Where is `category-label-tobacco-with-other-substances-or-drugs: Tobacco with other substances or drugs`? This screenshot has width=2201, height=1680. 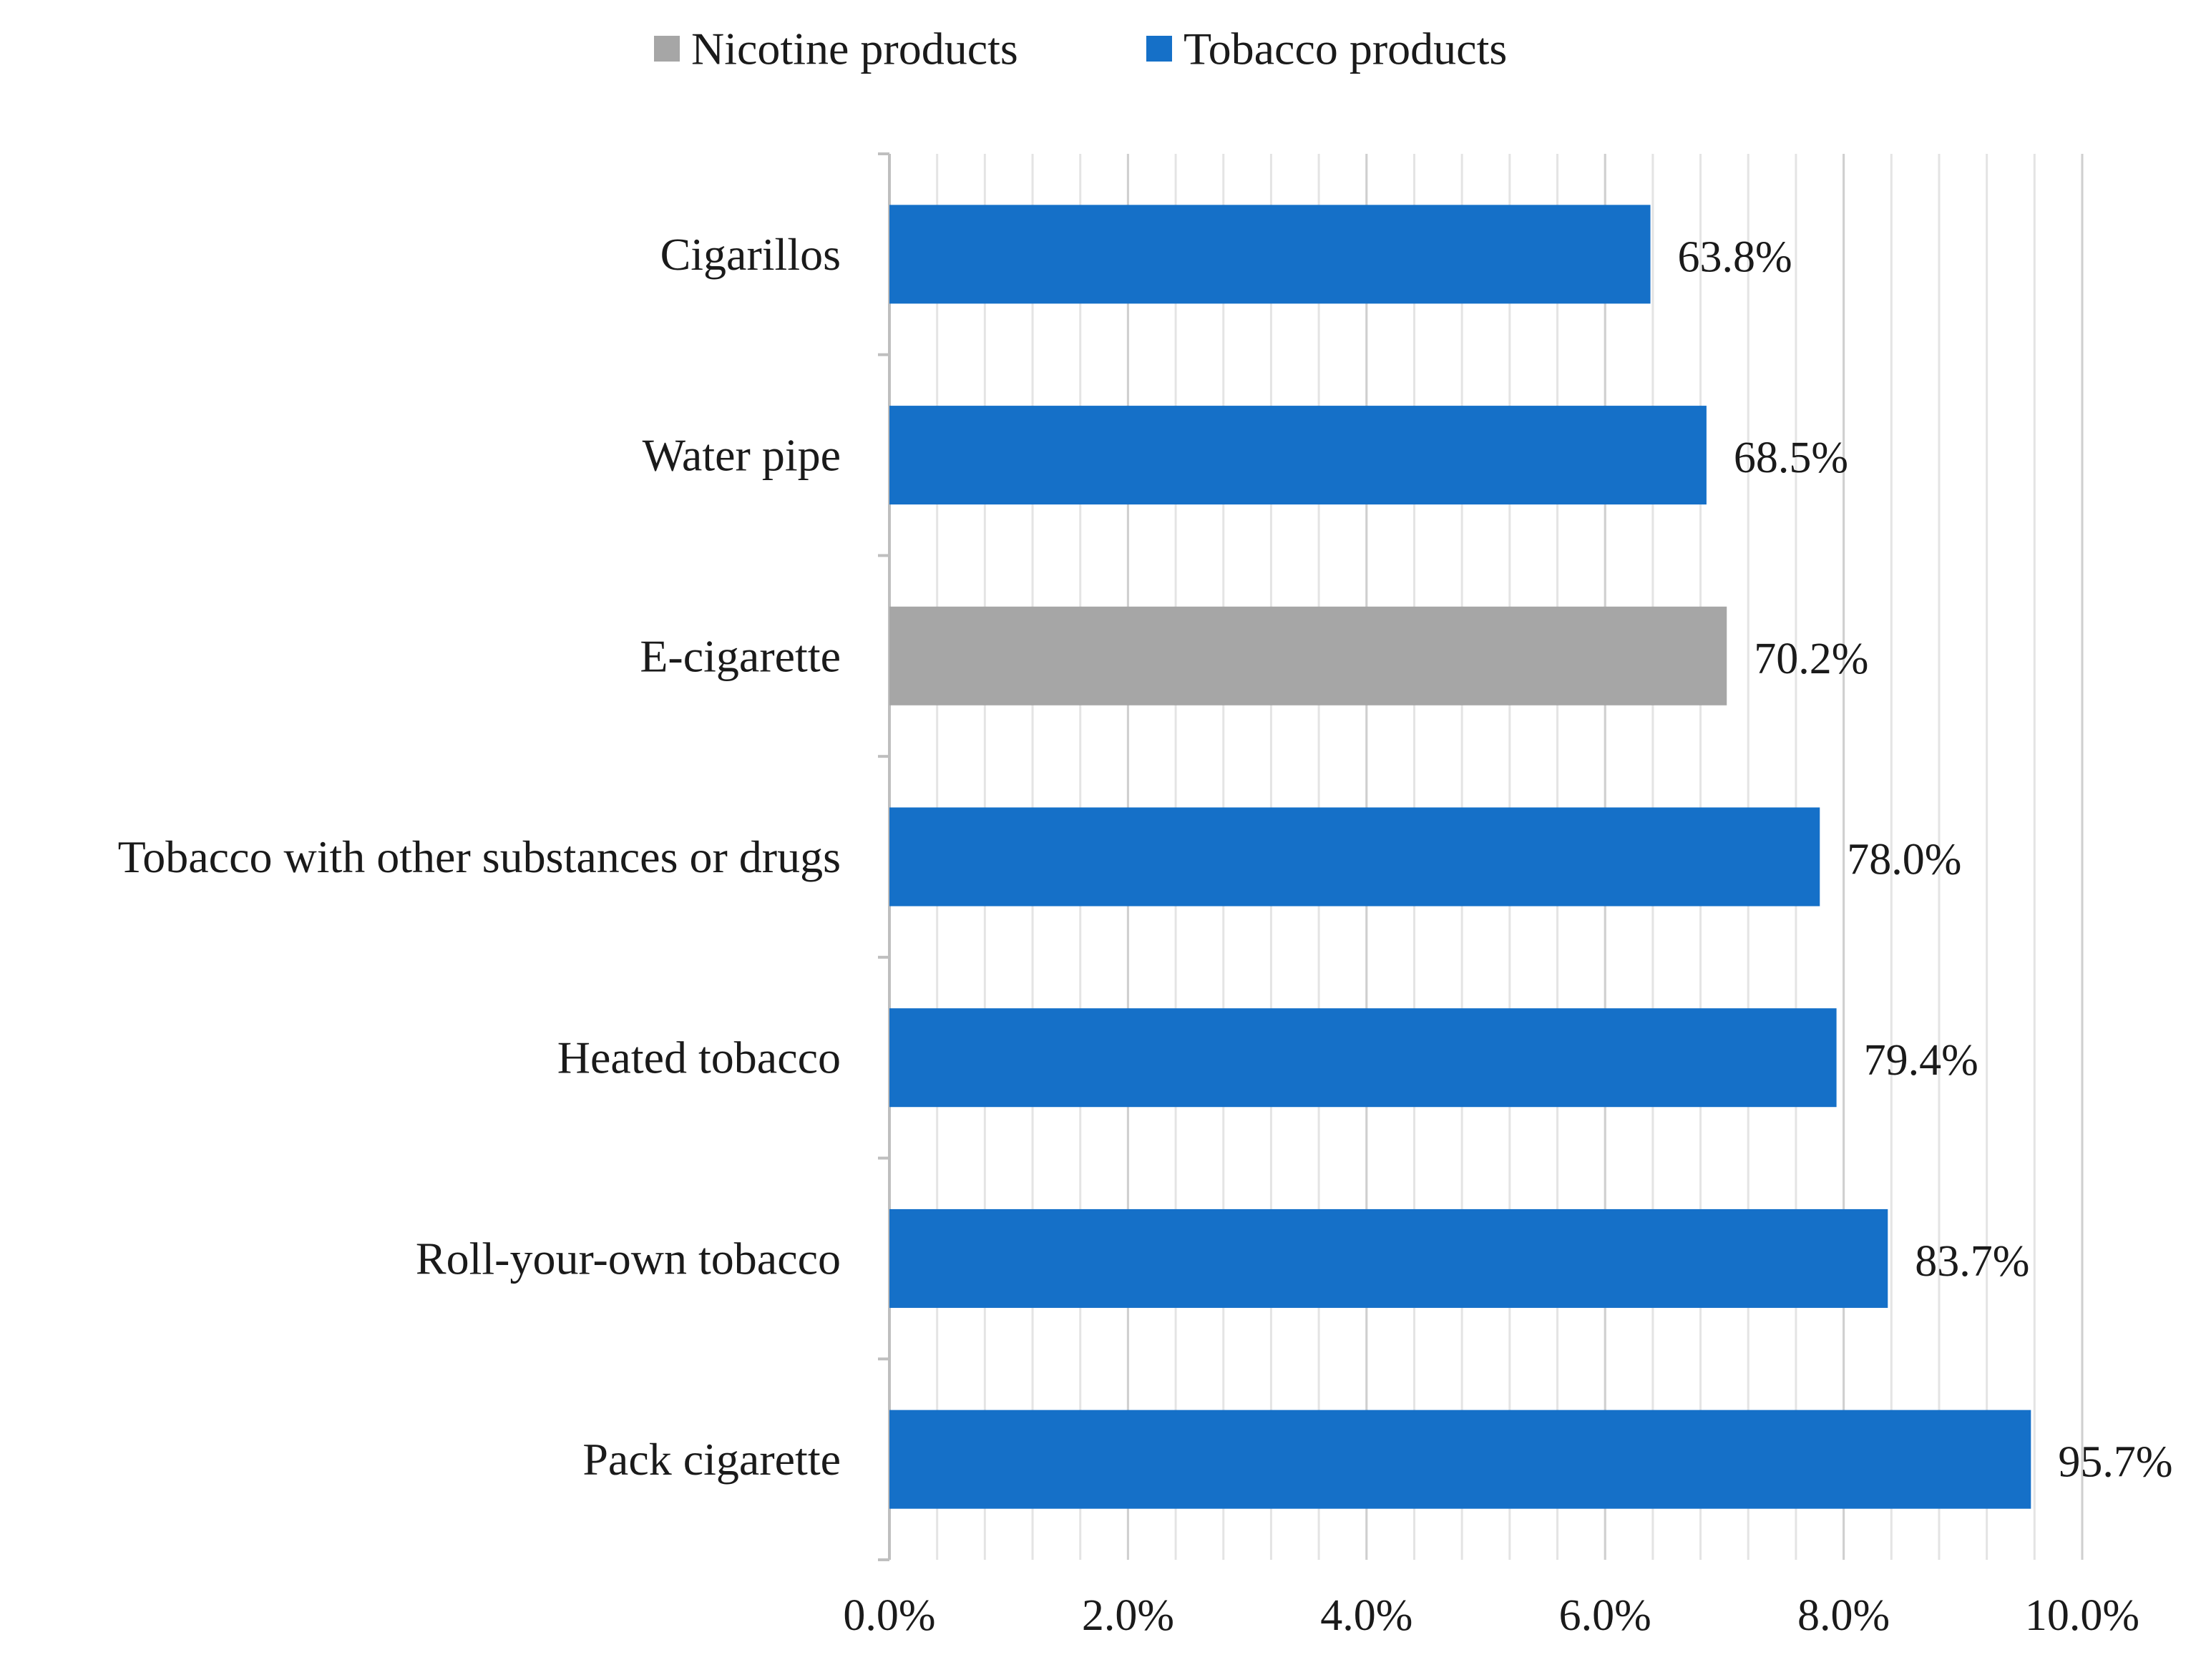
category-label-tobacco-with-other-substances-or-drugs: Tobacco with other substances or drugs is located at coordinates (479, 856).